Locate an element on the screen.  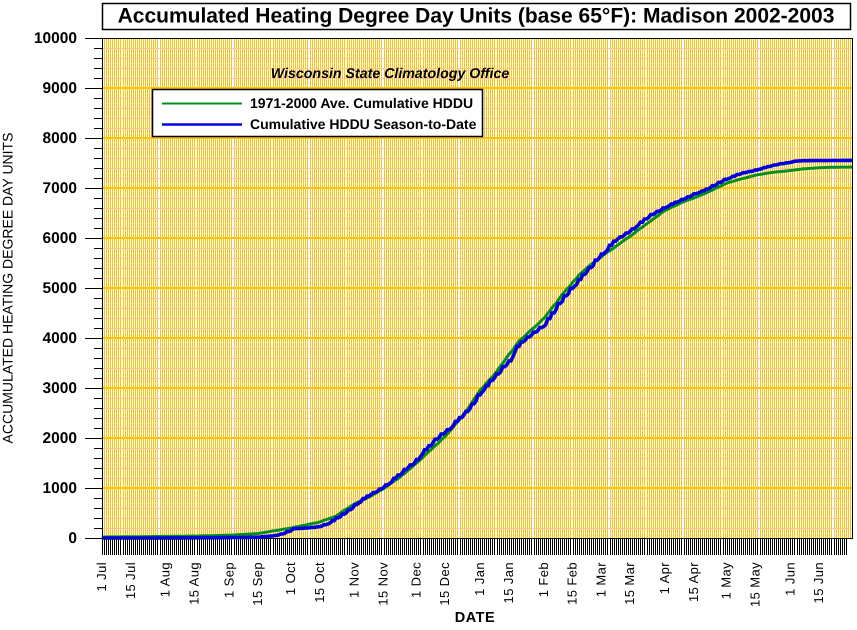
svg-text:ACCUMULATED HEATING DEGREE DAY: ACCUMULATED HEATING DEGREE DAY UNITS is located at coordinates (8, 288).